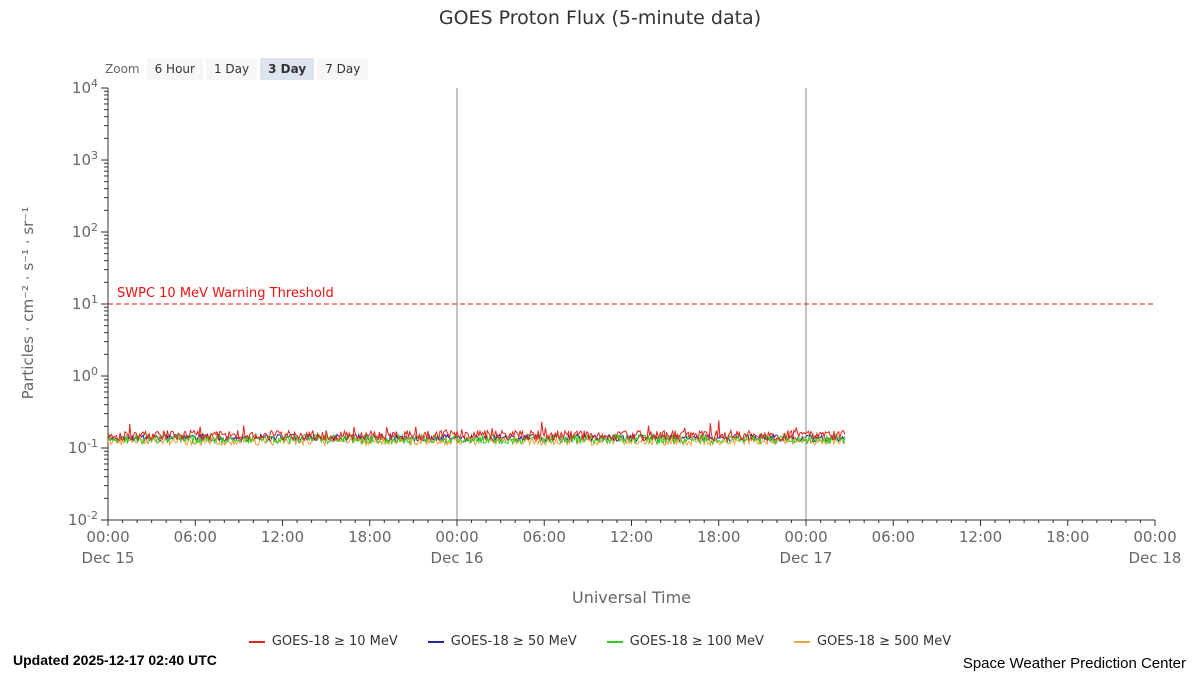  What do you see at coordinates (82, 519) in the screenshot?
I see `y-tick-label: 10⁻²` at bounding box center [82, 519].